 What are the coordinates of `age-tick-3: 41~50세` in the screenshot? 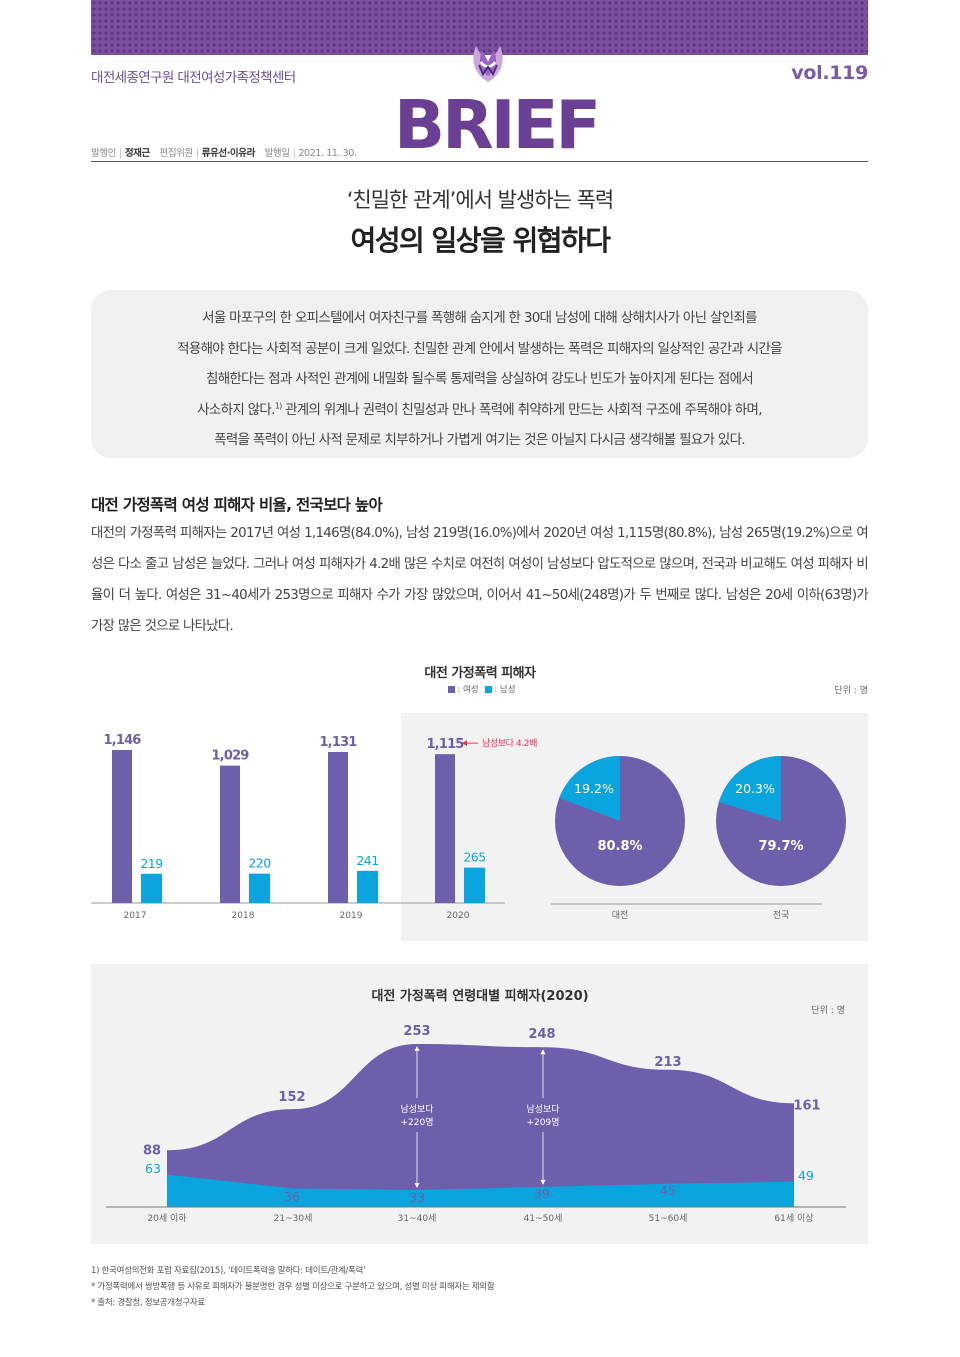 It's located at (543, 1218).